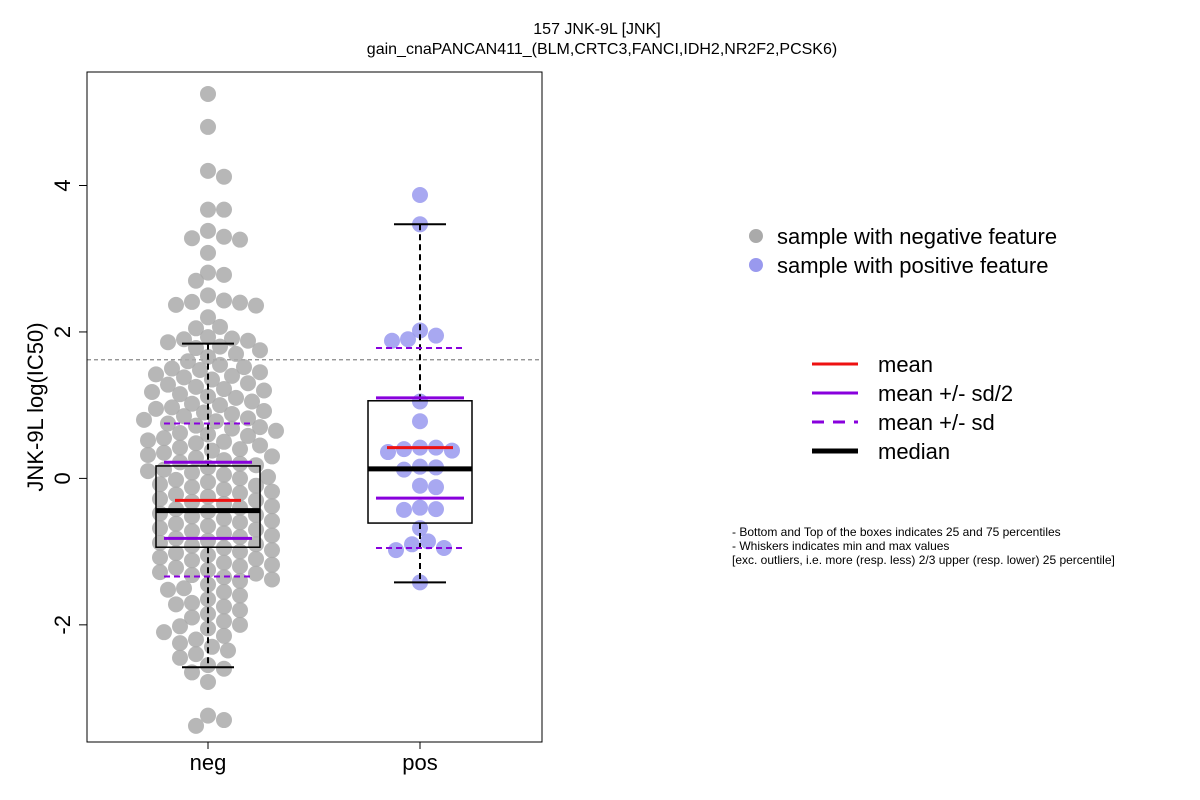 The height and width of the screenshot is (800, 1200). I want to click on legend-lines: mean mean +/- sd/2 mean +/- sd median, so click(912, 408).